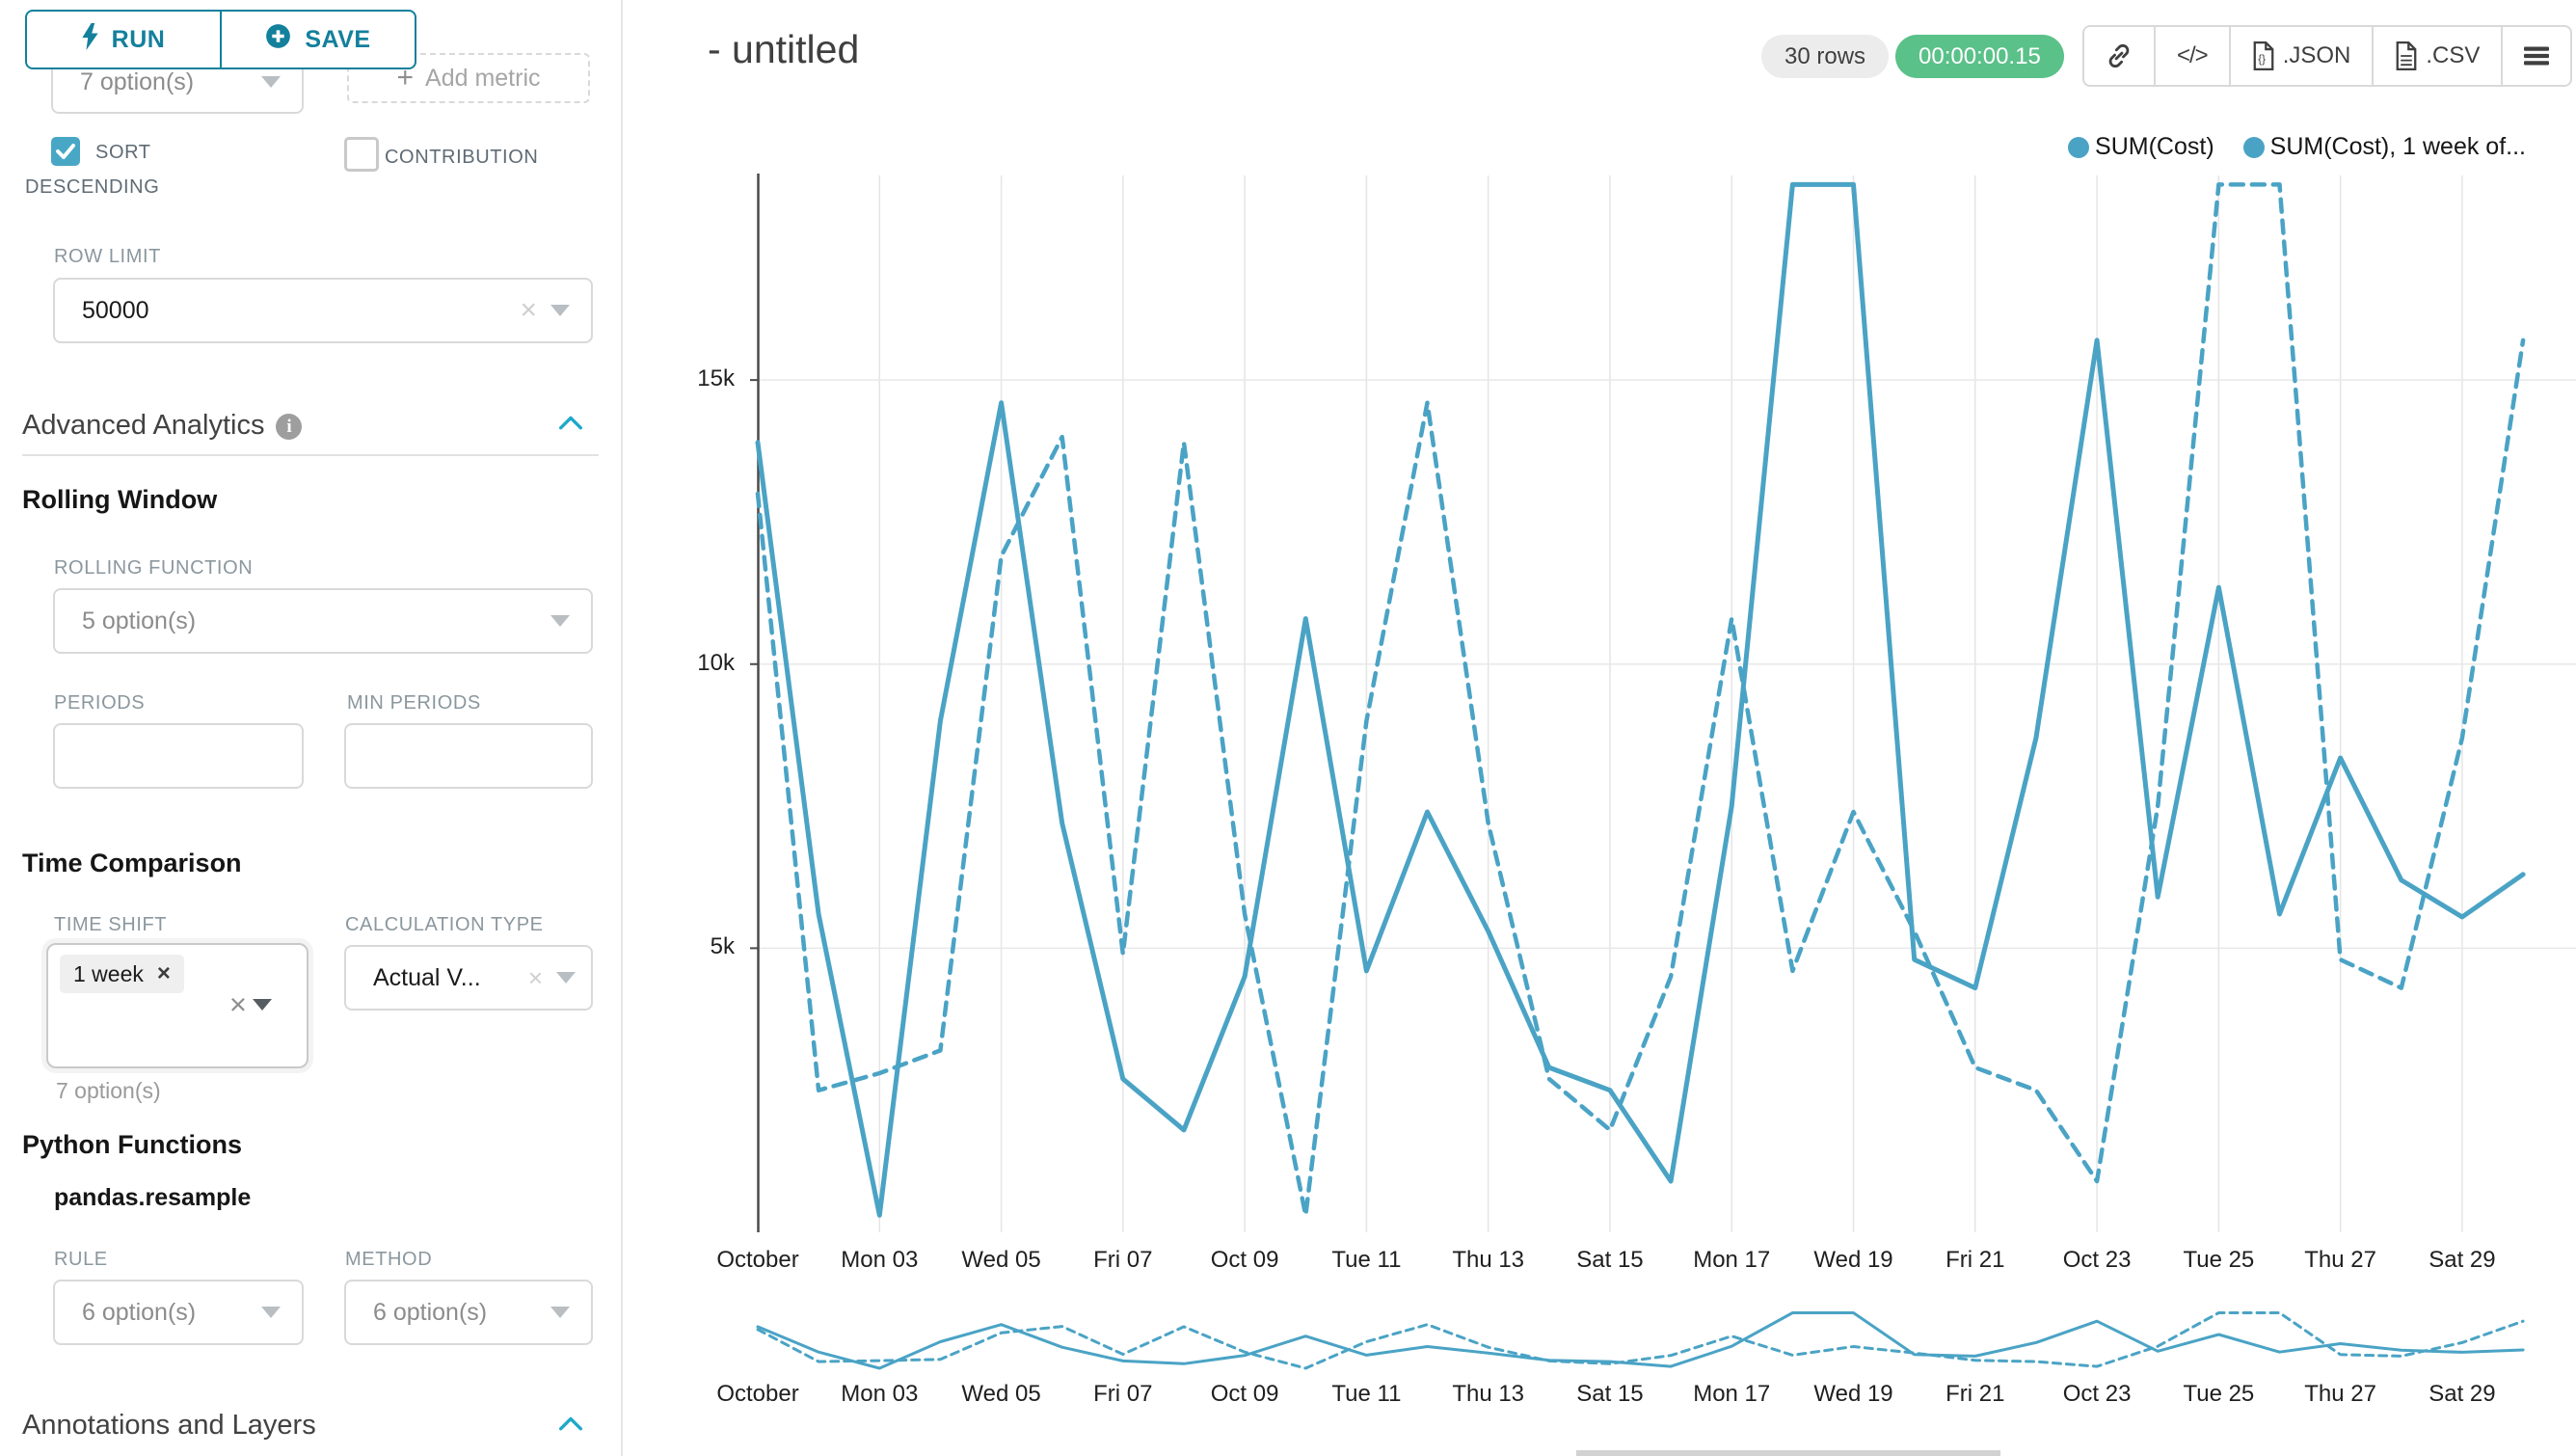  What do you see at coordinates (1489, 1394) in the screenshot?
I see `x-tick-label: Thu 13` at bounding box center [1489, 1394].